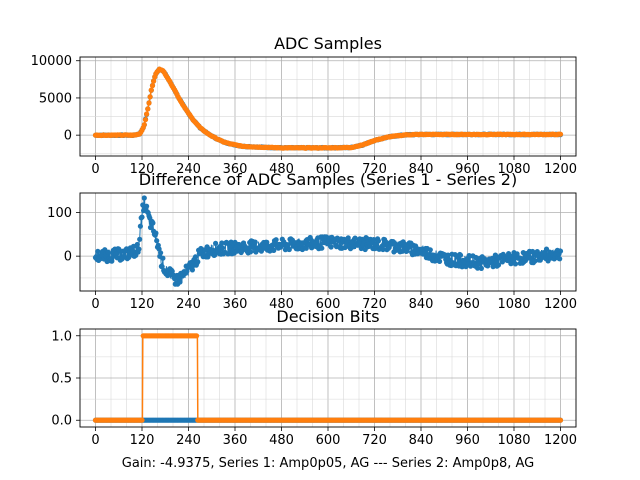  What do you see at coordinates (61, 379) in the screenshot?
I see `y-tick-label: 0.5` at bounding box center [61, 379].